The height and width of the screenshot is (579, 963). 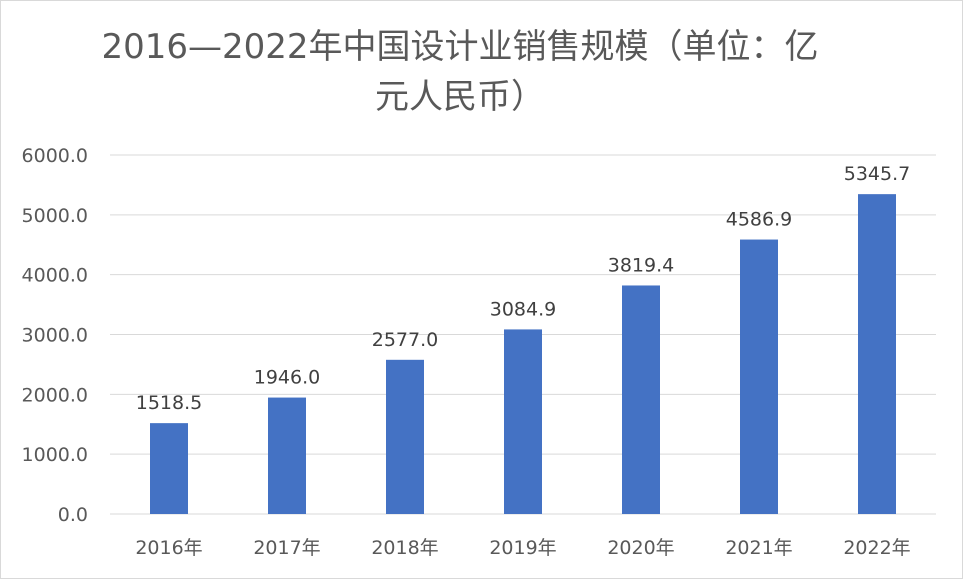 I want to click on y-tick-label: 2000.0, so click(x=55, y=395).